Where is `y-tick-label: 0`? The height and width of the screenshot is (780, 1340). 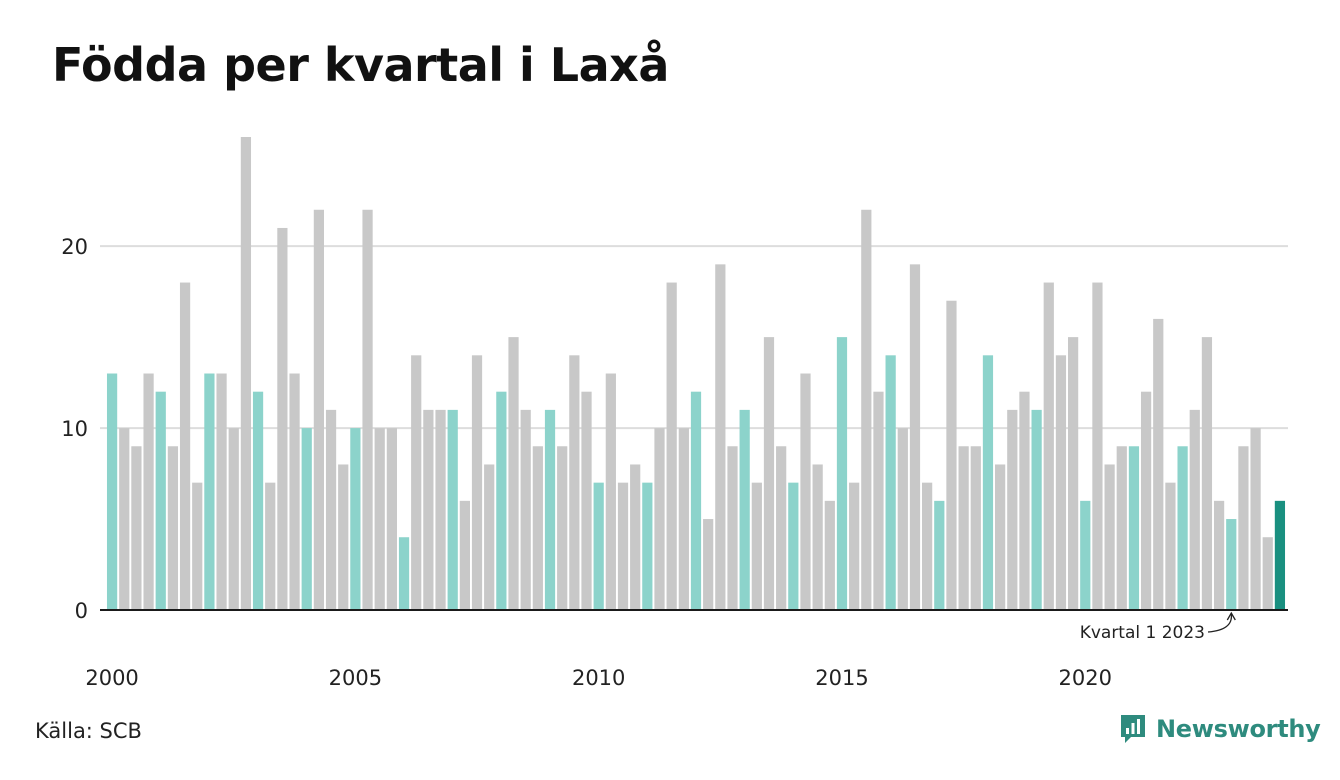
y-tick-label: 0 is located at coordinates (81, 611).